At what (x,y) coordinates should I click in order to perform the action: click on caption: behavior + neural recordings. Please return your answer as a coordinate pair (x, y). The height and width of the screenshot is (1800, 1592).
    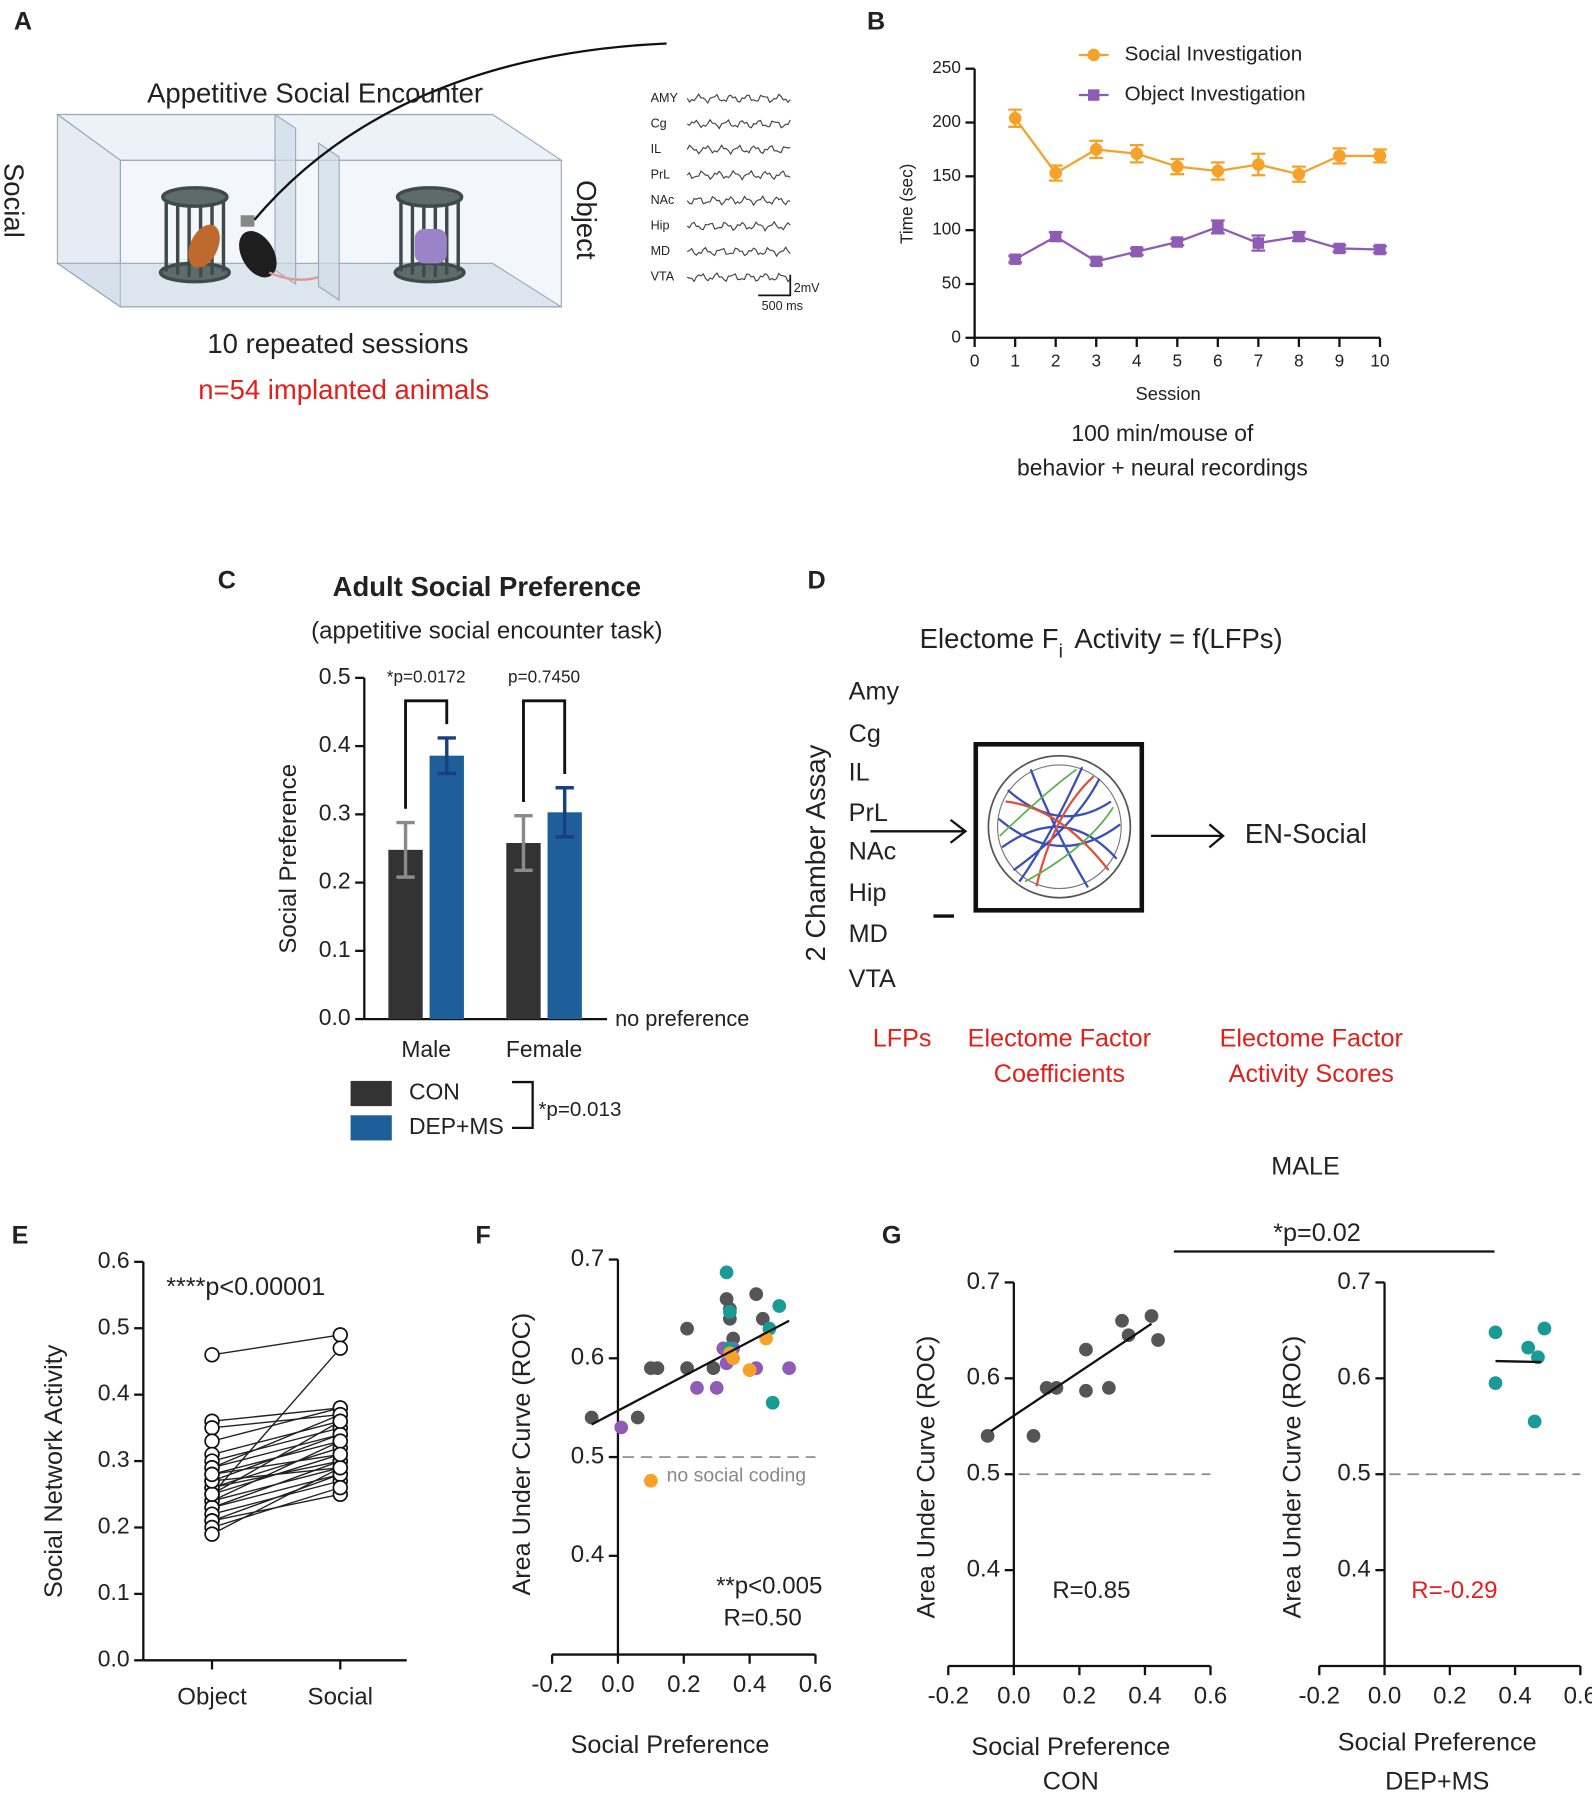
    Looking at the image, I should click on (1162, 468).